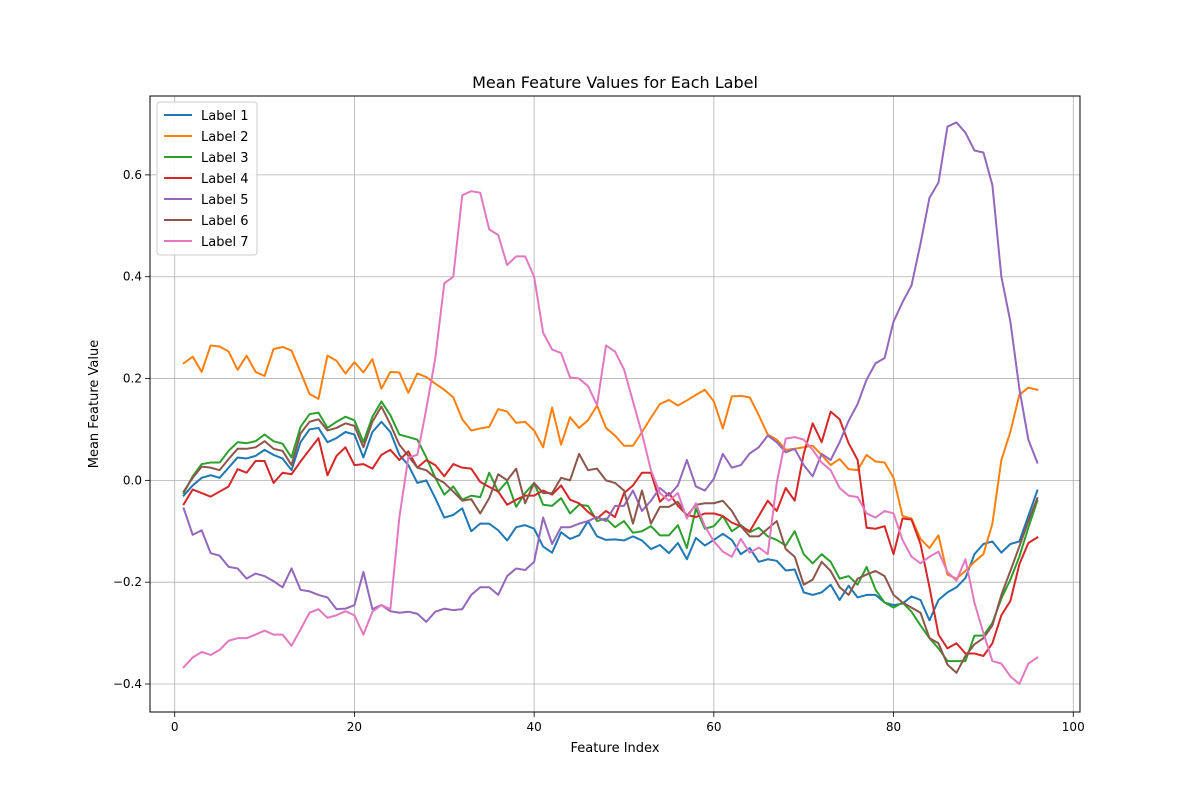 This screenshot has width=1200, height=800. Describe the element at coordinates (224, 200) in the screenshot. I see `legend-label: Label 5` at that location.